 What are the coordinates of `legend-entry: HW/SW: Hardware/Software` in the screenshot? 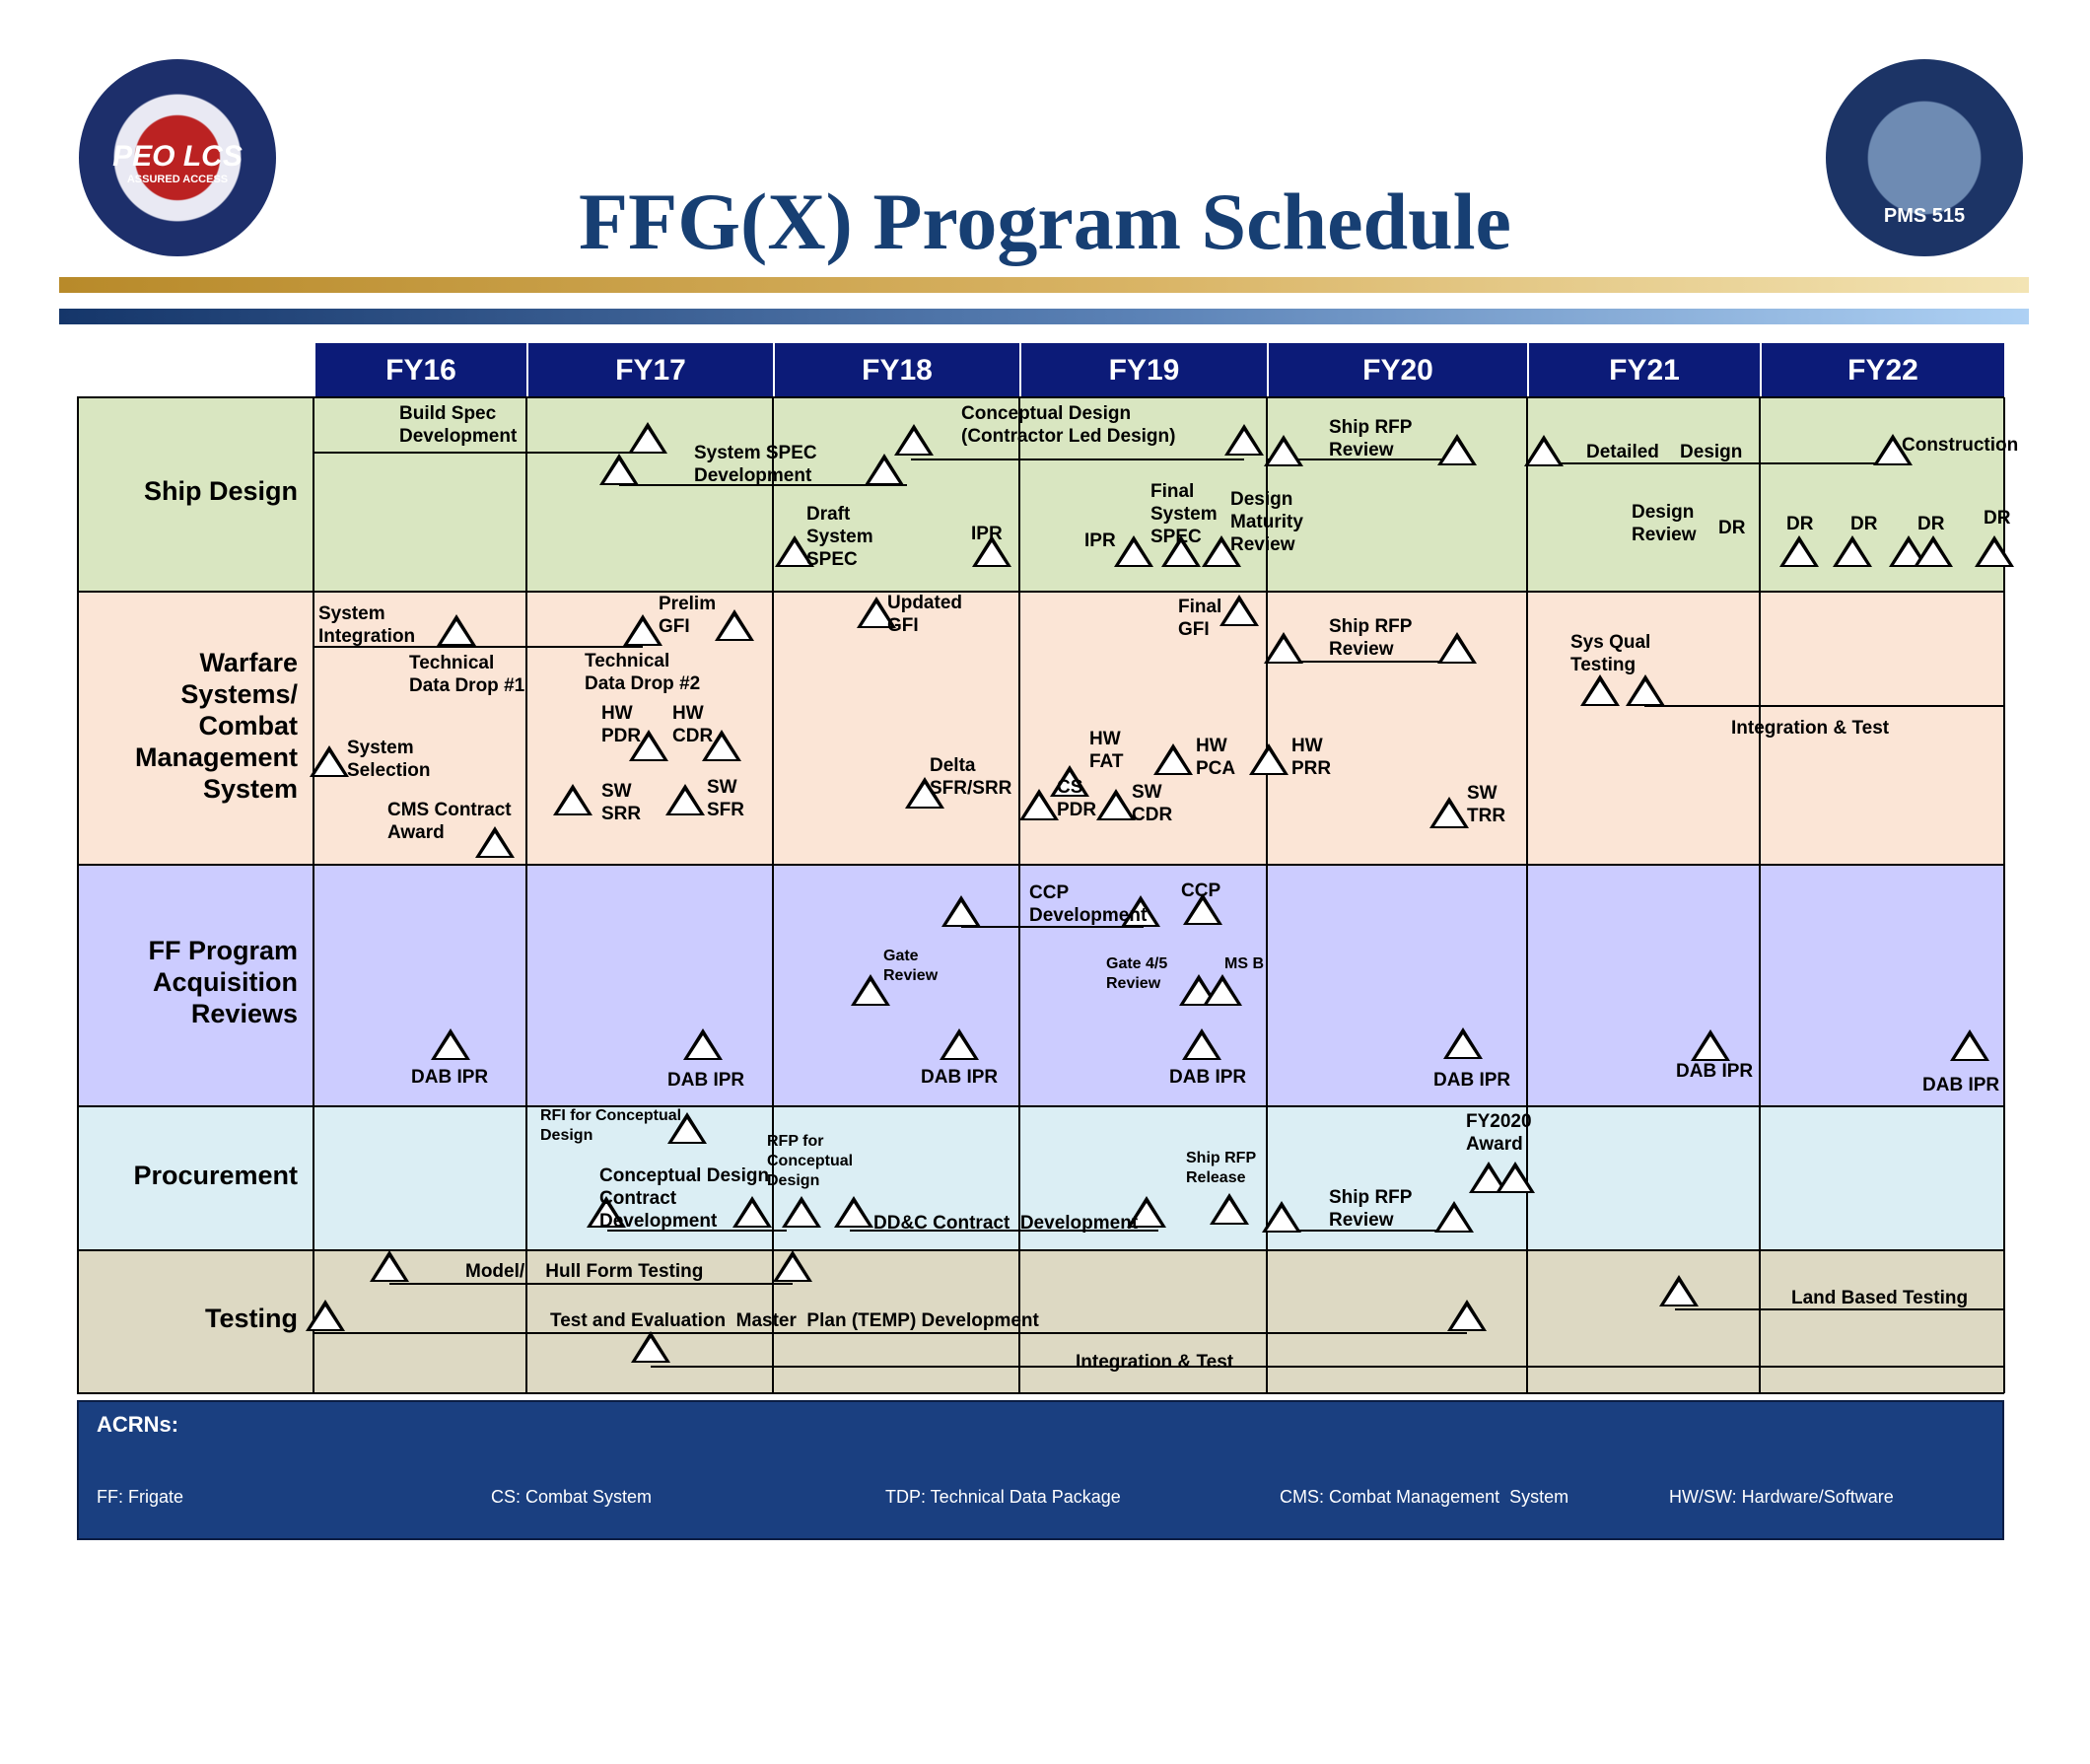 It's located at (1781, 1497).